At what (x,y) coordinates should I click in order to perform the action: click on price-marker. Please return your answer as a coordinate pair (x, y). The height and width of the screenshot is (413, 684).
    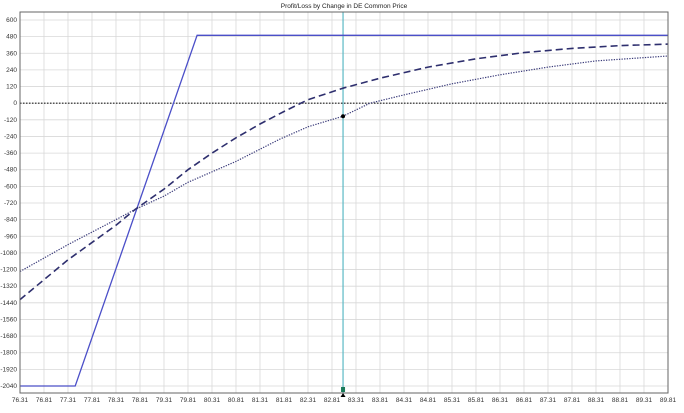
    Looking at the image, I should click on (343, 389).